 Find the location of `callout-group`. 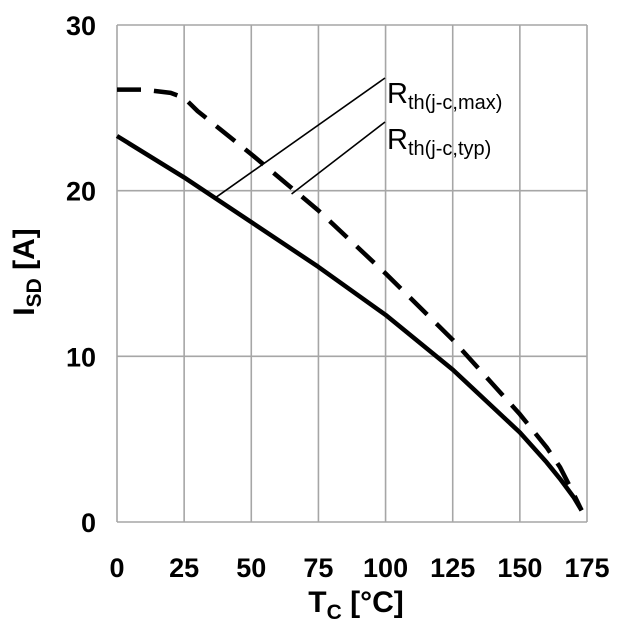

callout-group is located at coordinates (299, 138).